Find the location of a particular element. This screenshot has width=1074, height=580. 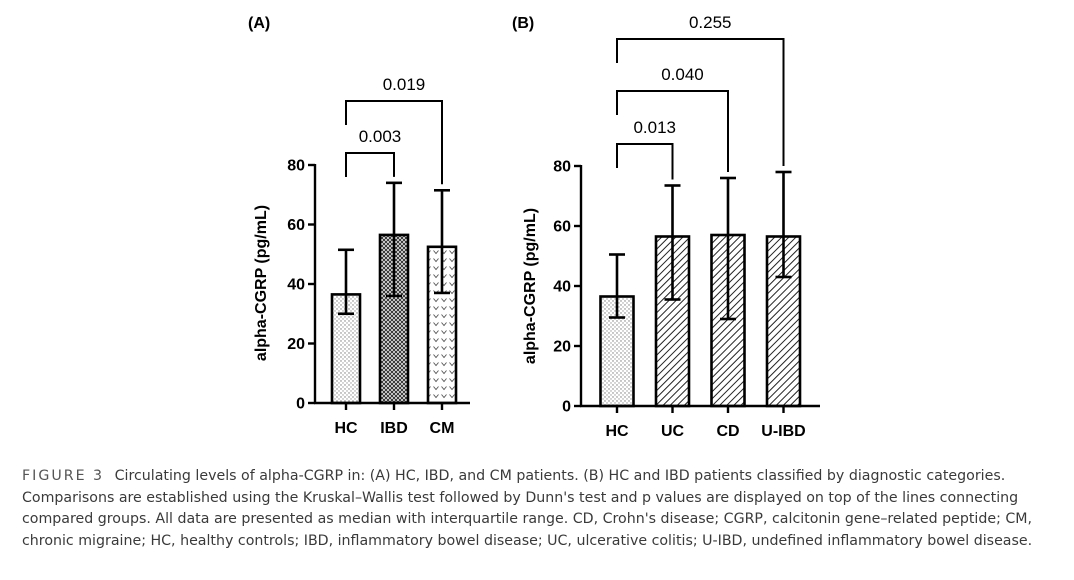

x-tick-label-uc: UC is located at coordinates (673, 431).